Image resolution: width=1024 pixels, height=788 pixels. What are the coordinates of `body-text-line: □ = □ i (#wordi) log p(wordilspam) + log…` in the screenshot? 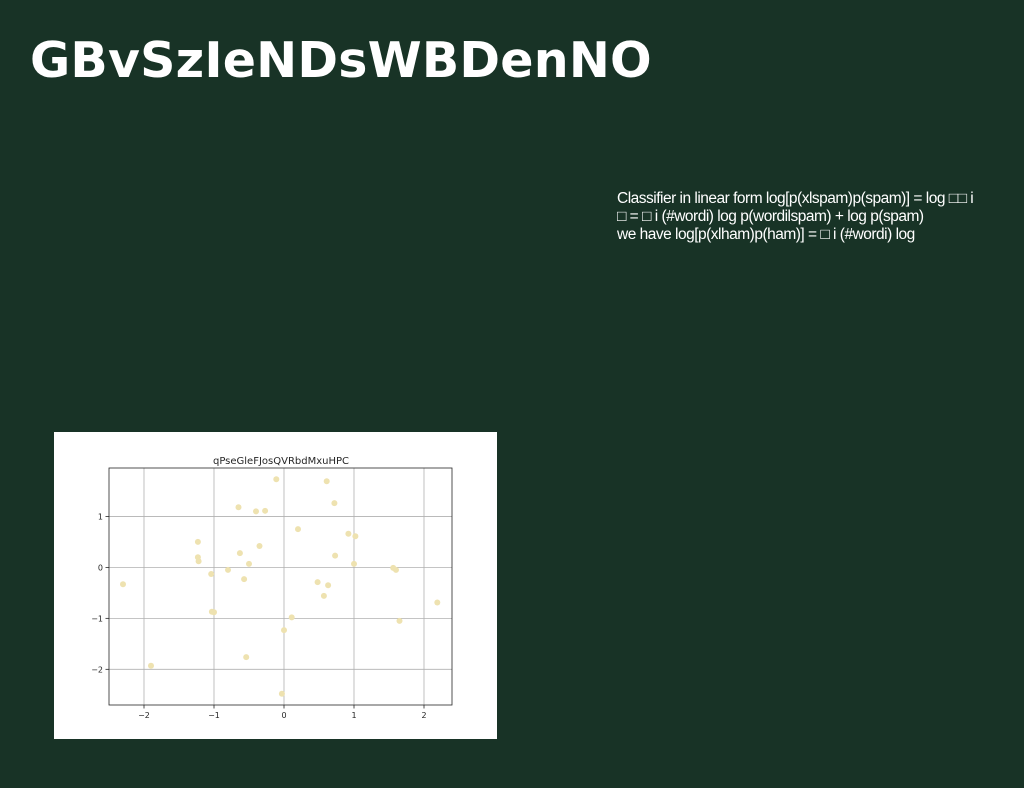 It's located at (770, 216).